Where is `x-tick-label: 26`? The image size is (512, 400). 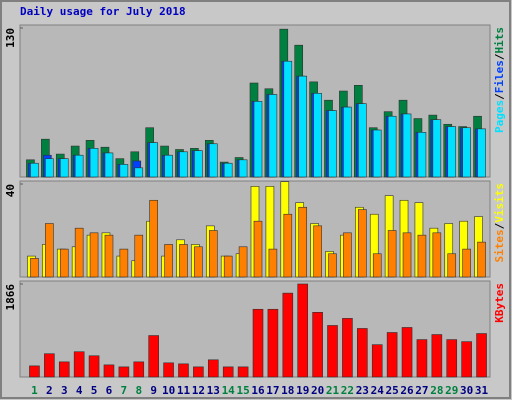 x-tick-label: 26 is located at coordinates (407, 390).